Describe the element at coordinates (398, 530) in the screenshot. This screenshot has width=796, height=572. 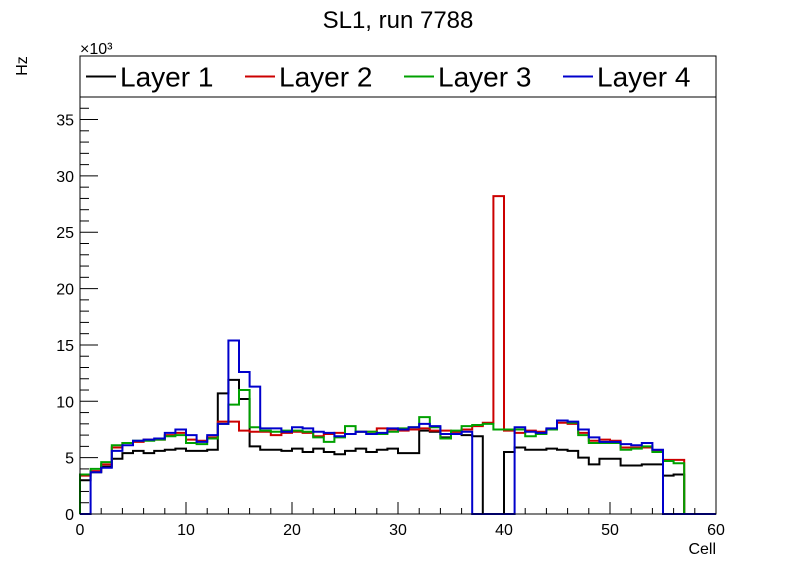
I see `x-tick-label: 30` at that location.